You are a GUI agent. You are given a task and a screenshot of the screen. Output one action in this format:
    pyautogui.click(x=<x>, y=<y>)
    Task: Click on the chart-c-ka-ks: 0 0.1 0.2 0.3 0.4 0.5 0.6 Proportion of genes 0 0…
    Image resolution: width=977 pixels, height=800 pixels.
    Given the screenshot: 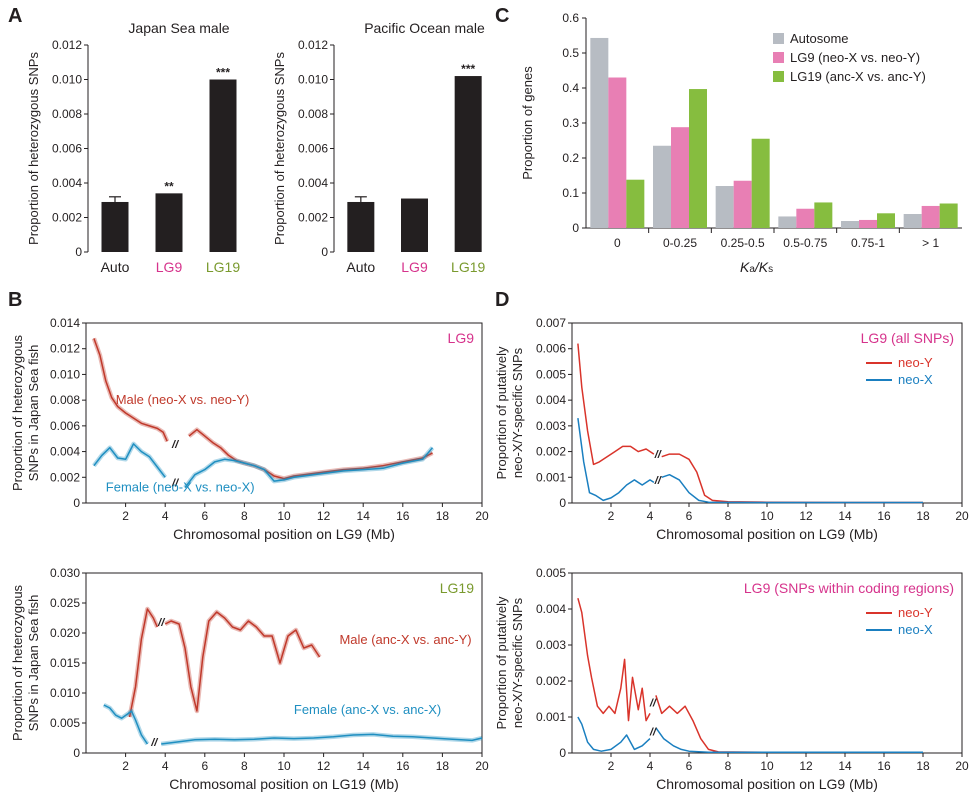 What is the action you would take?
    pyautogui.click(x=741, y=143)
    